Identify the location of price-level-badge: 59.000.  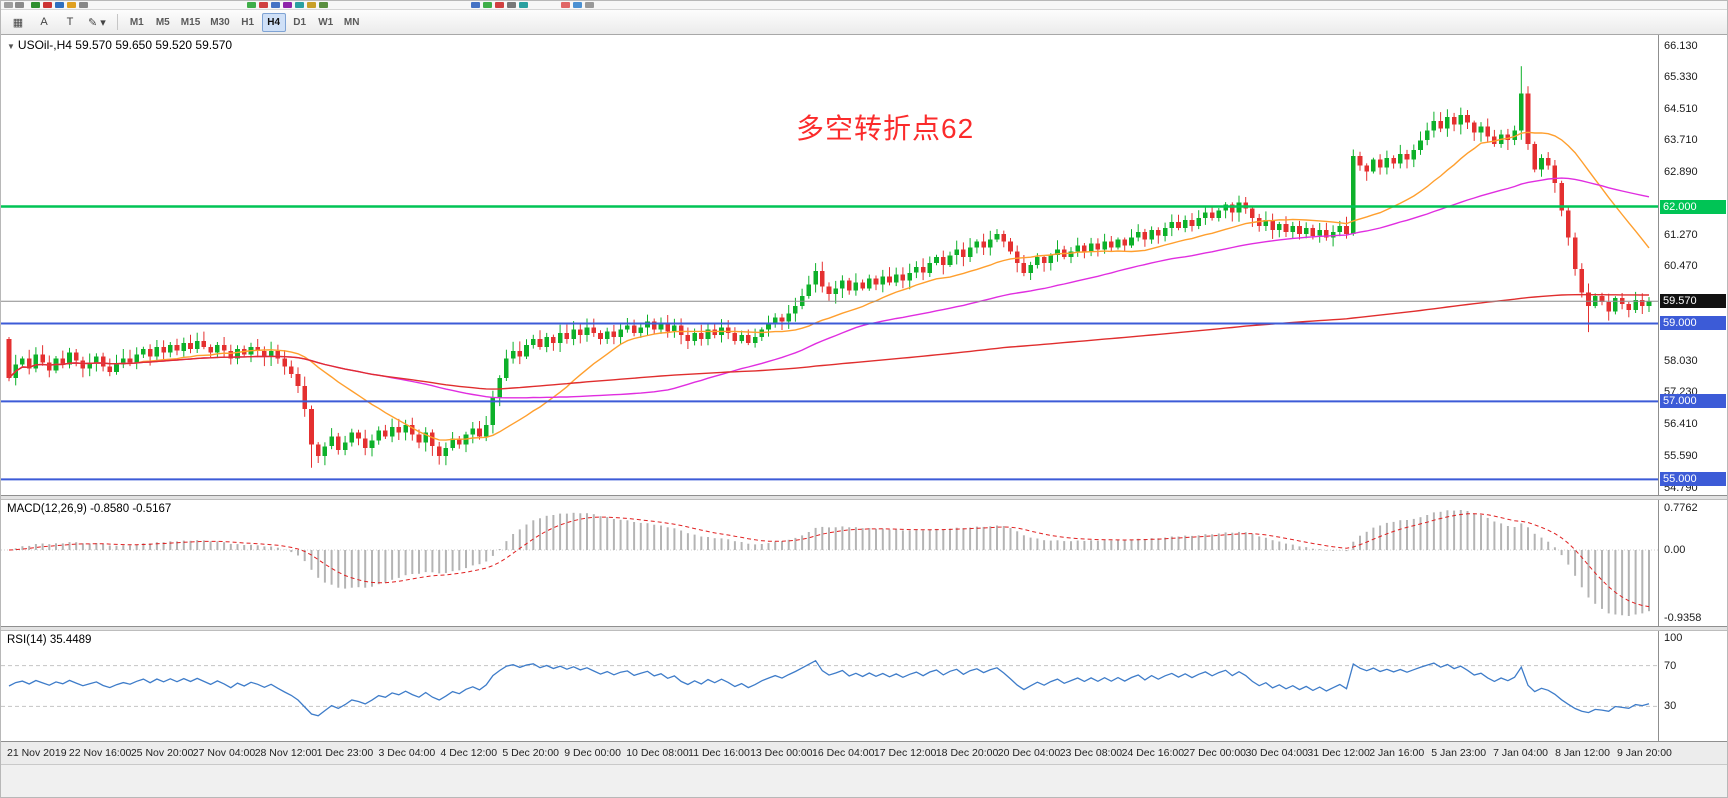
(1693, 323).